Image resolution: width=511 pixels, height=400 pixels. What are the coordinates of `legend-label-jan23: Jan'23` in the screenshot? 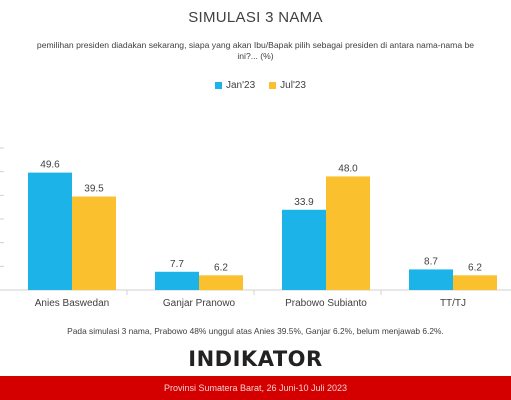 It's located at (241, 85).